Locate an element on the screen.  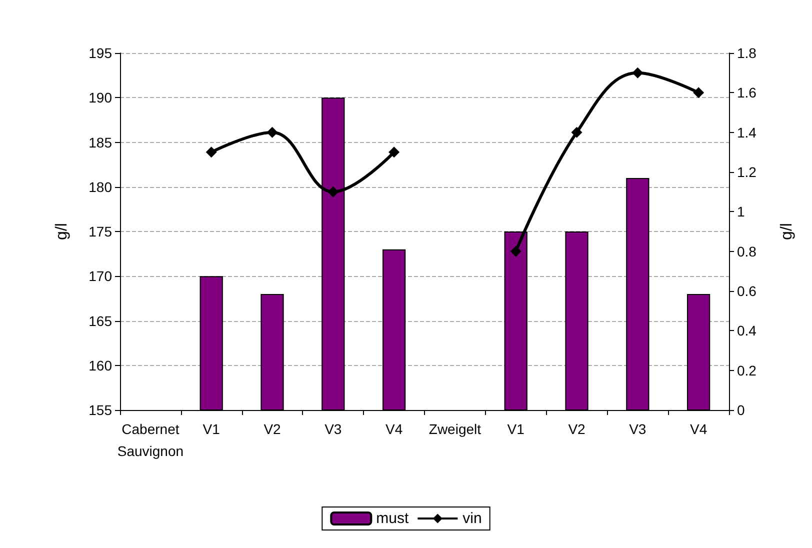
y-tick-label: 160 is located at coordinates (100, 365).